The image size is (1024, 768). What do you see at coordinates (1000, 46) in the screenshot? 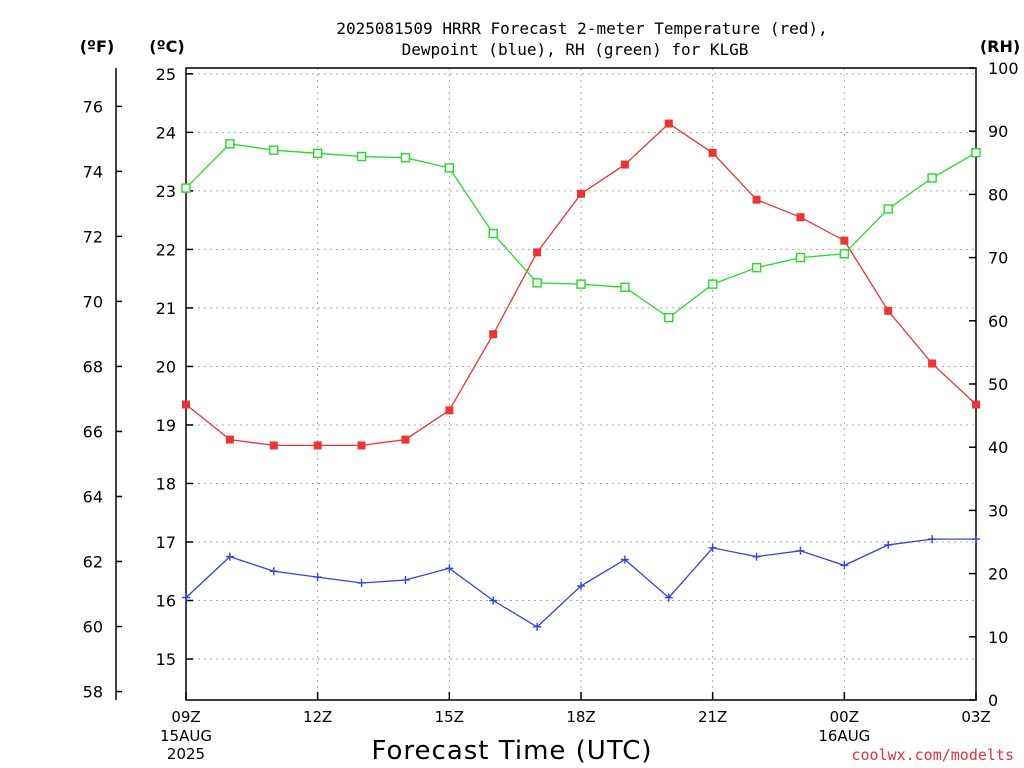
I see `rh-axis-unit: (RH)` at bounding box center [1000, 46].